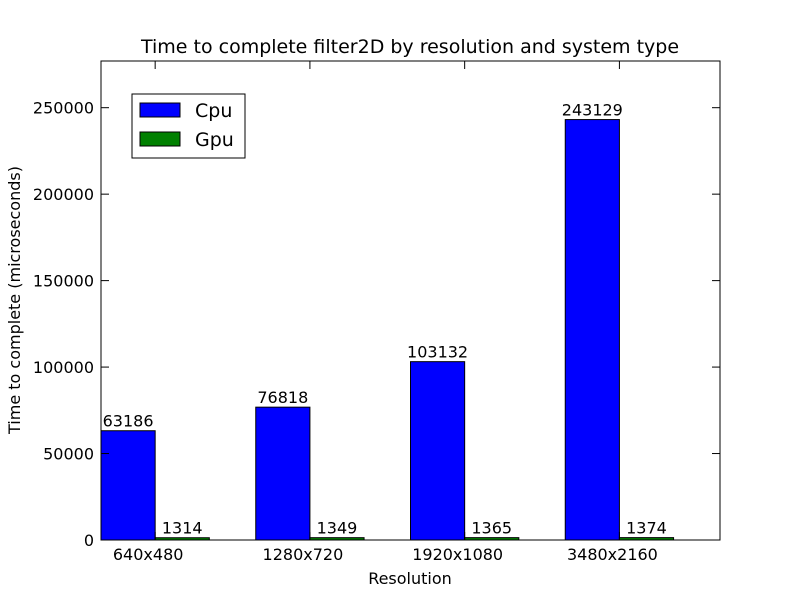 This screenshot has width=800, height=605. What do you see at coordinates (89, 540) in the screenshot?
I see `y-tick-label-0: 0` at bounding box center [89, 540].